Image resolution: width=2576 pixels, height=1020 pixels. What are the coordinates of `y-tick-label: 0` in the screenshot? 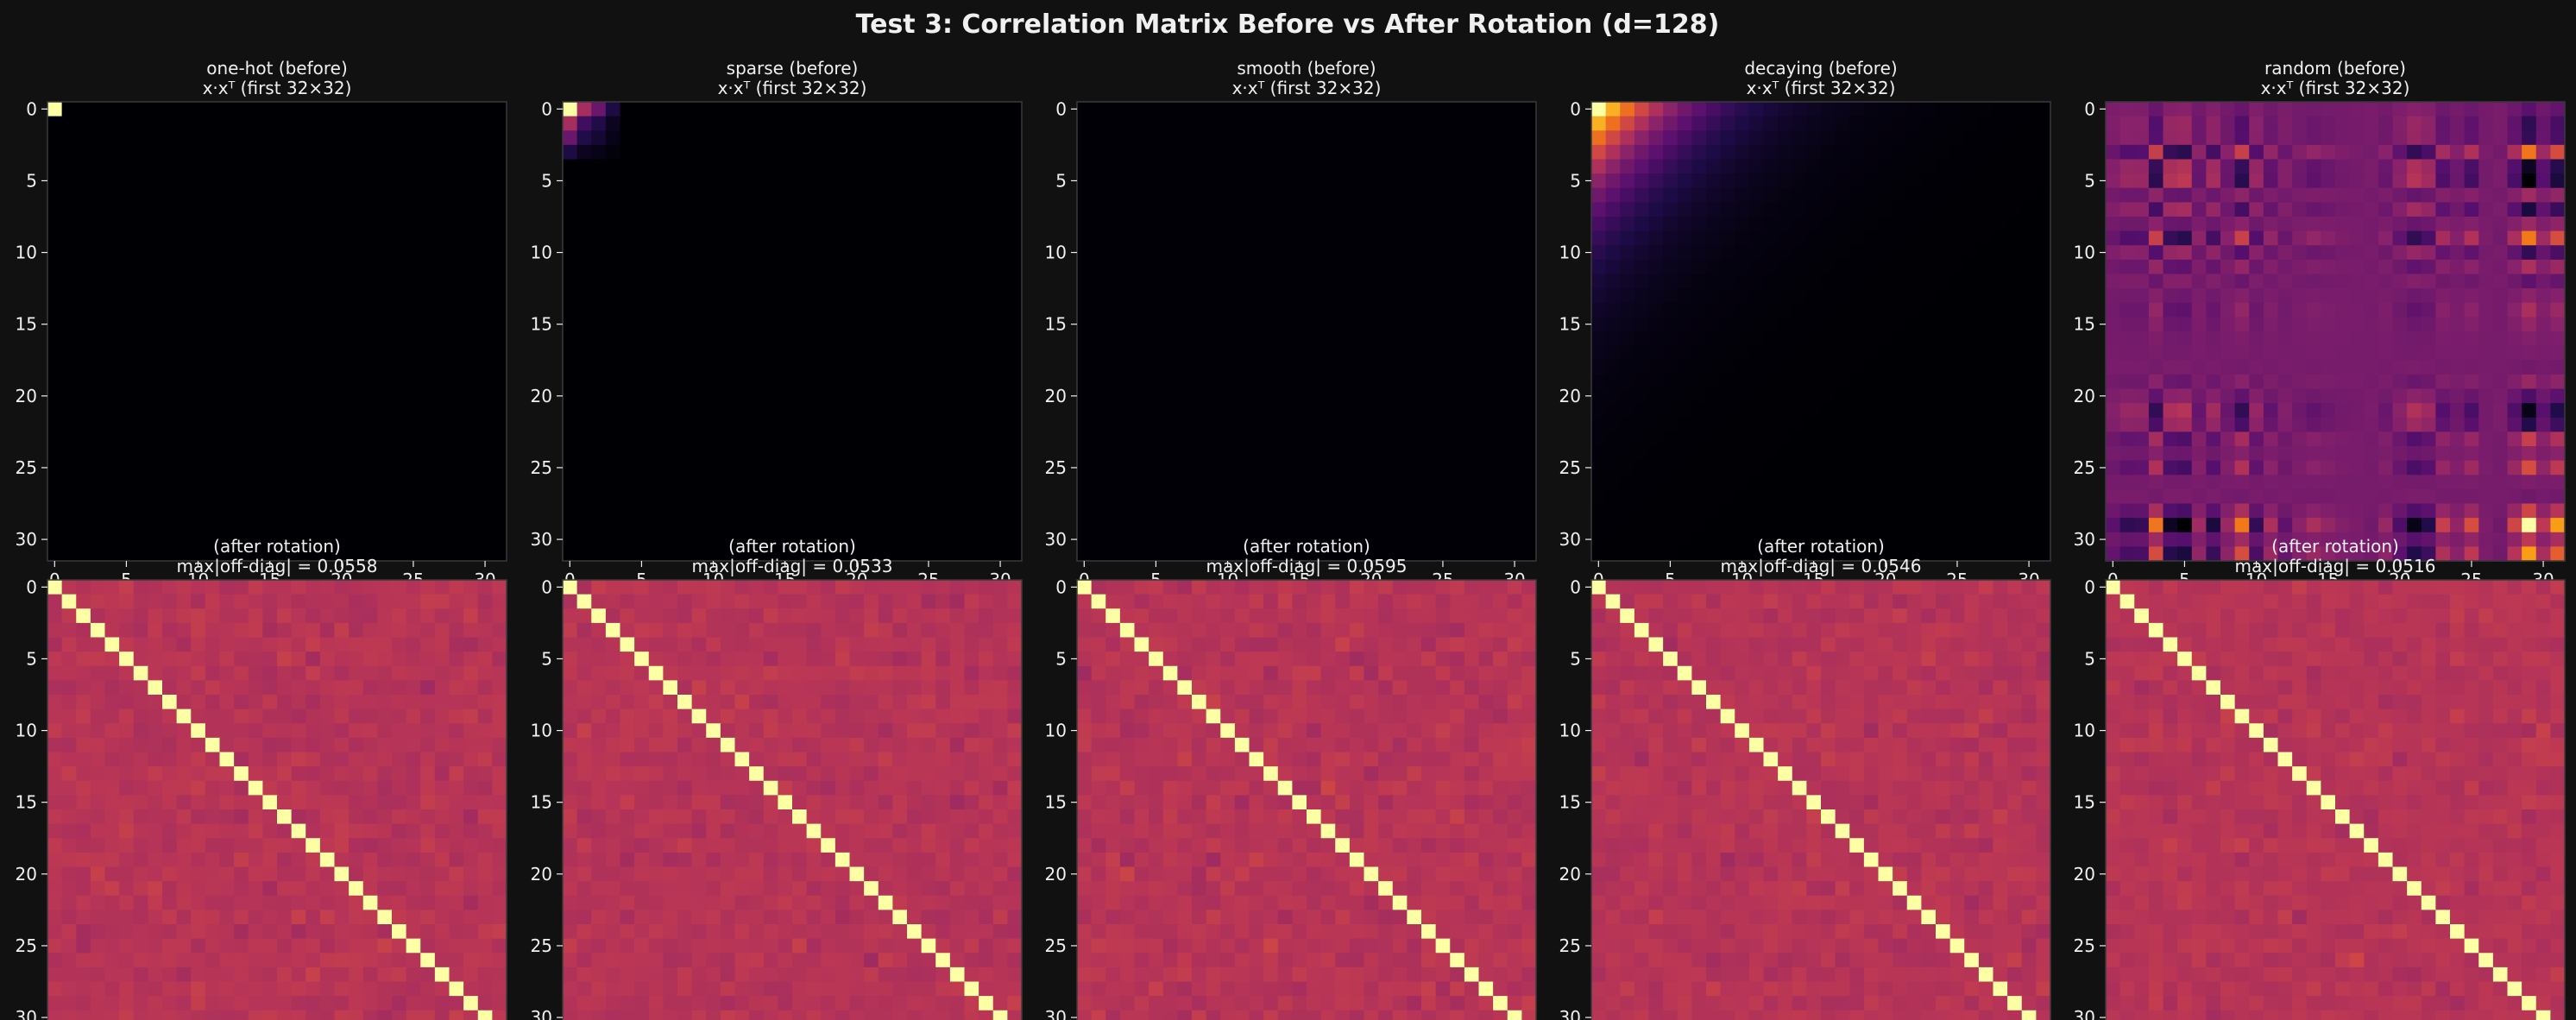 It's located at (1576, 109).